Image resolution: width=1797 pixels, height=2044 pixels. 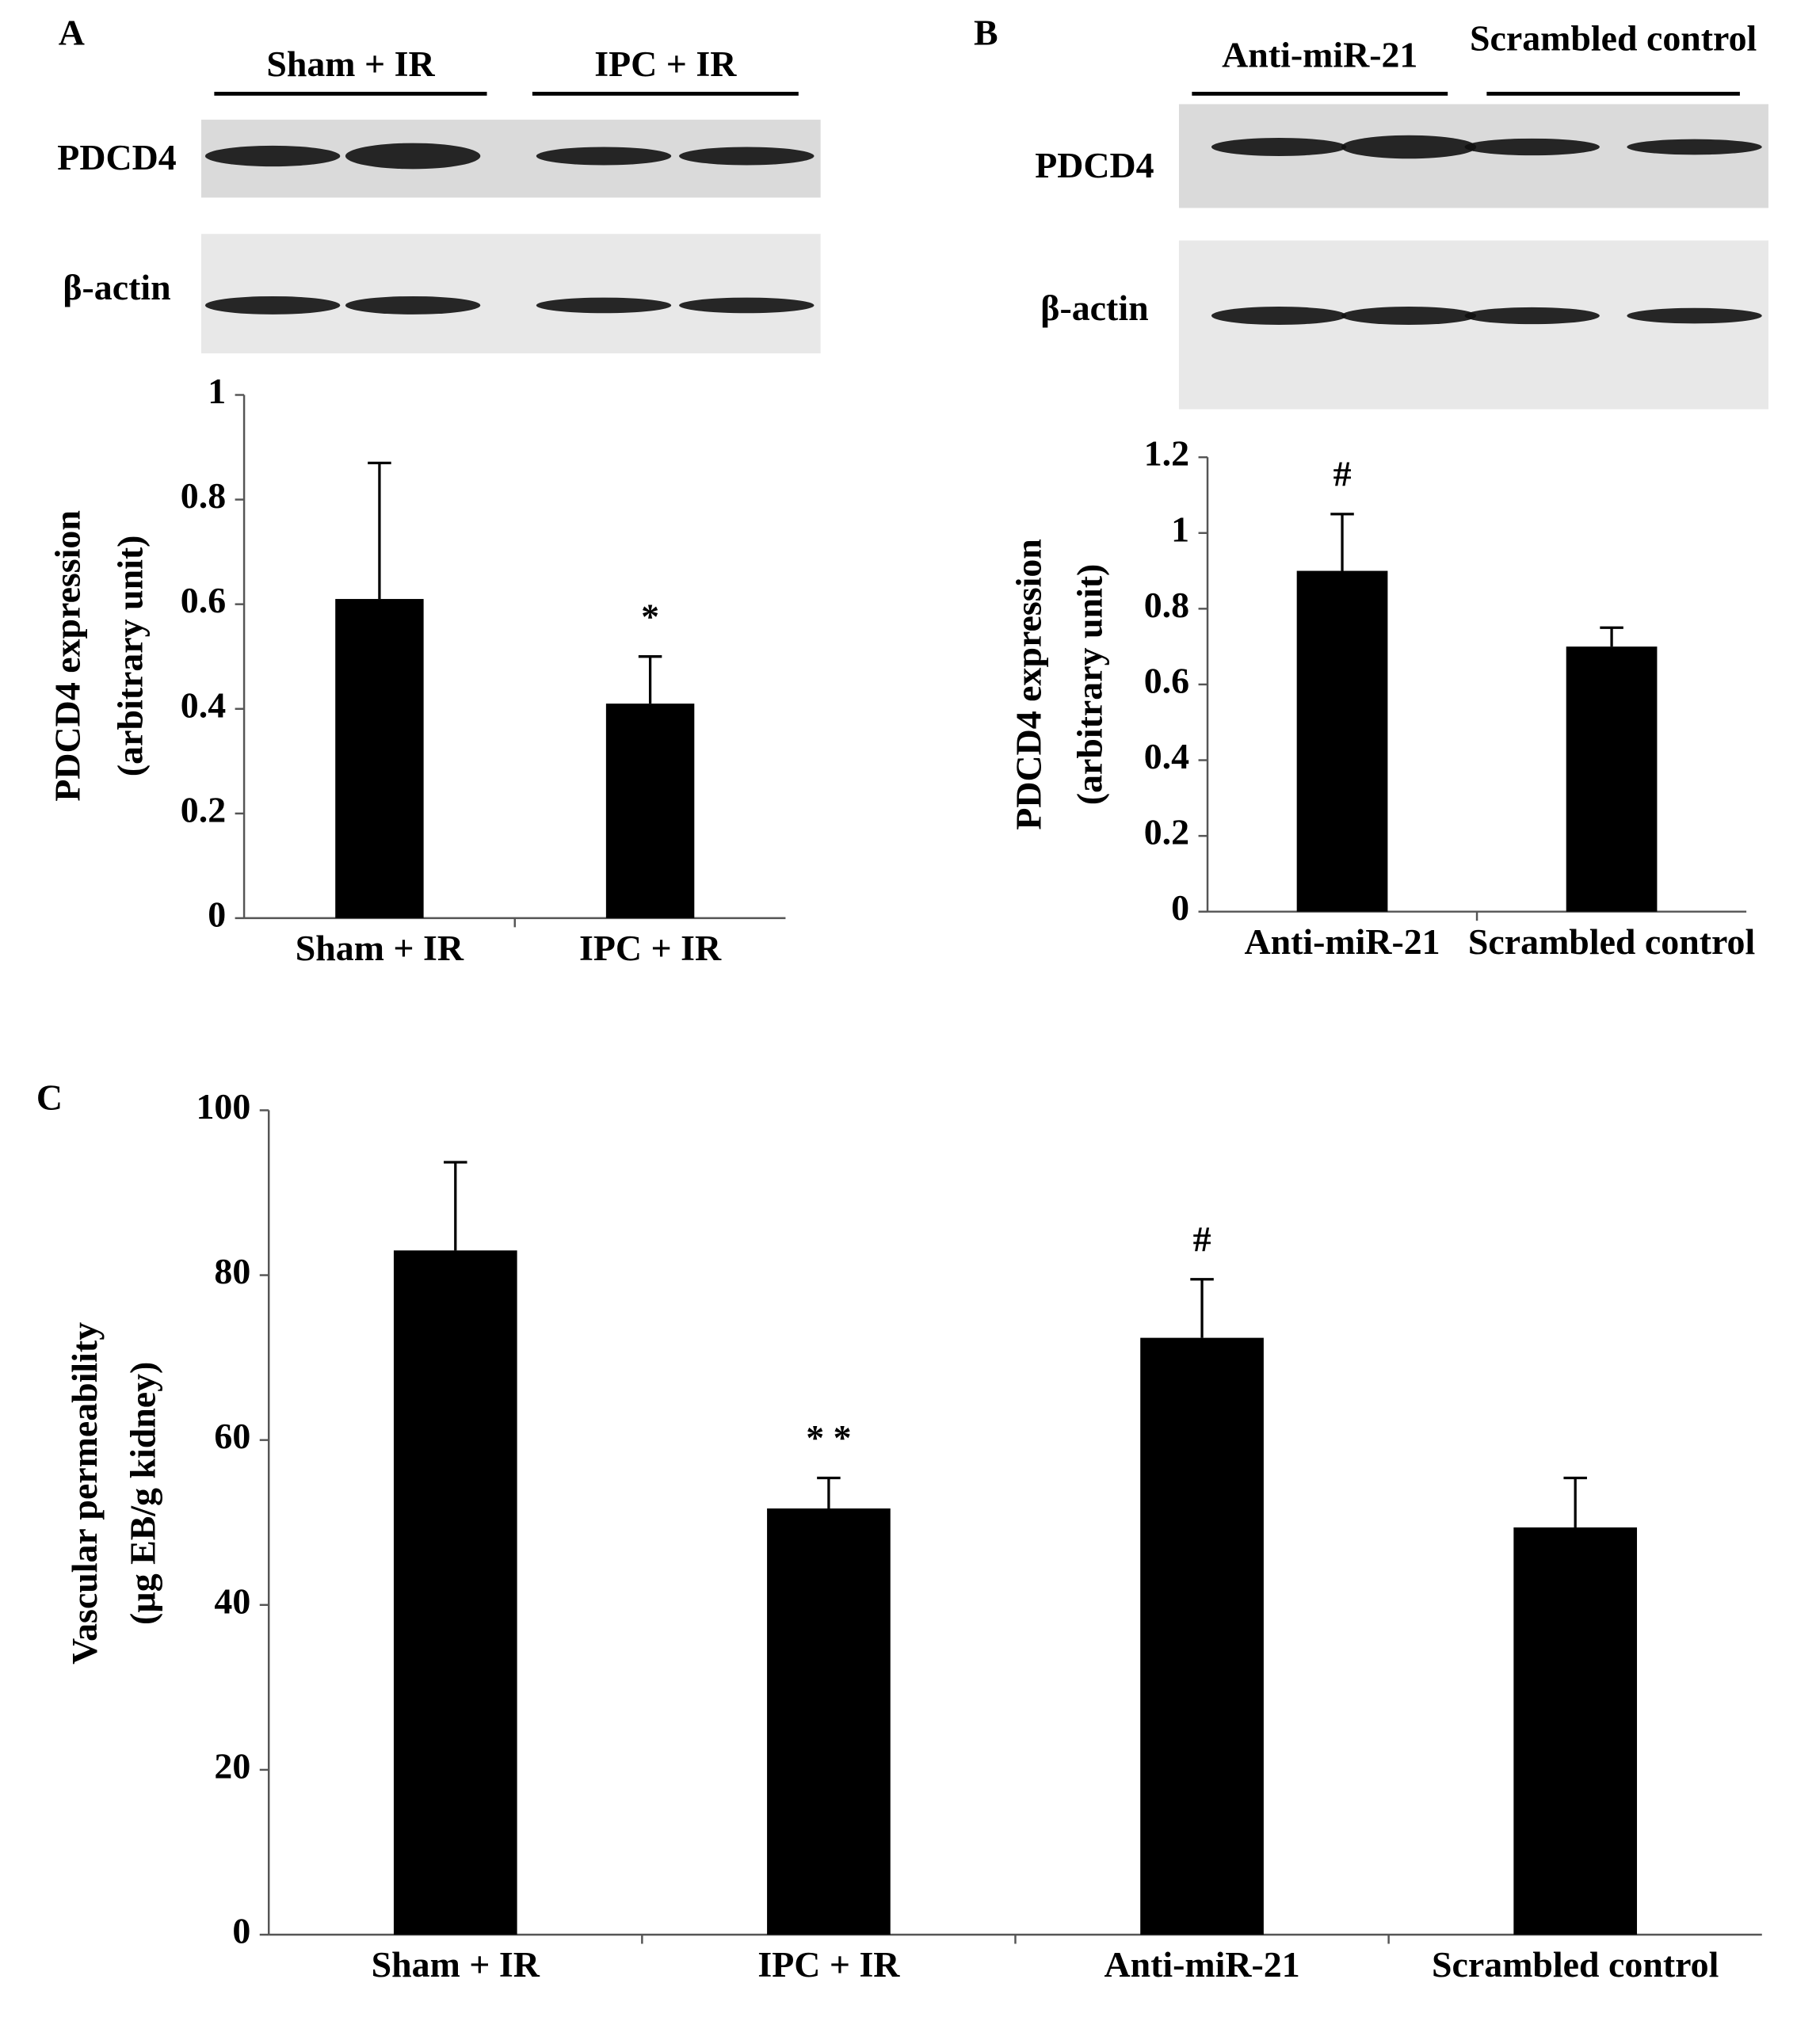 I want to click on y-tick-label: 80, so click(x=232, y=1271).